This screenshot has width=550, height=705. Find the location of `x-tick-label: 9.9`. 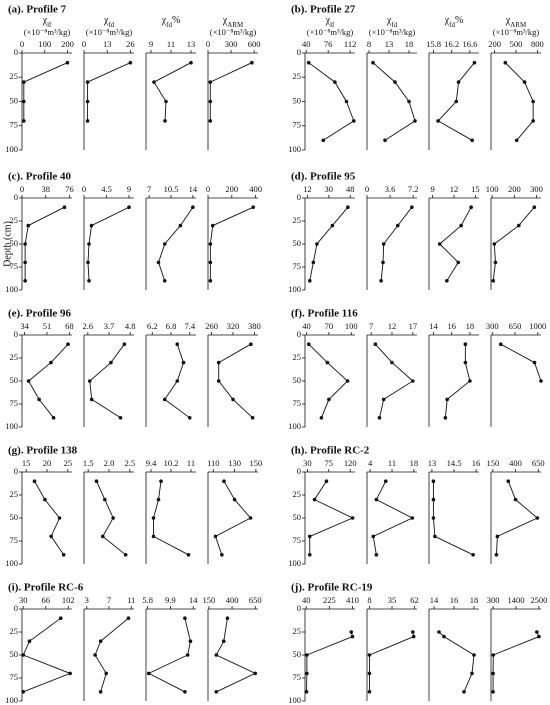

x-tick-label: 9.9 is located at coordinates (170, 600).